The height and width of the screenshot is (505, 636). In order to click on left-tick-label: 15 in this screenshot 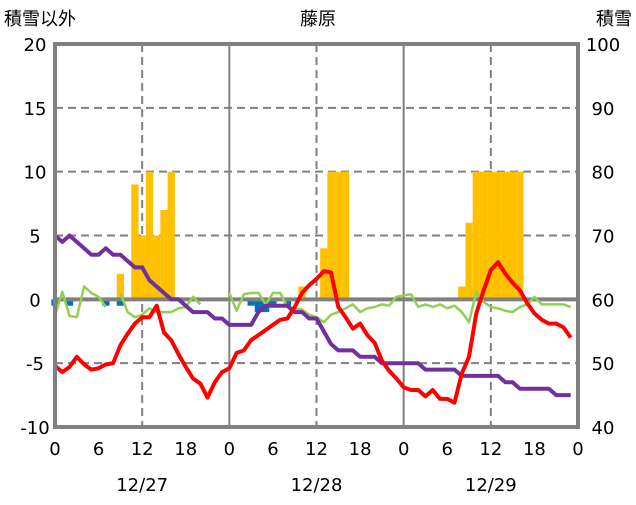, I will do `click(35, 109)`.